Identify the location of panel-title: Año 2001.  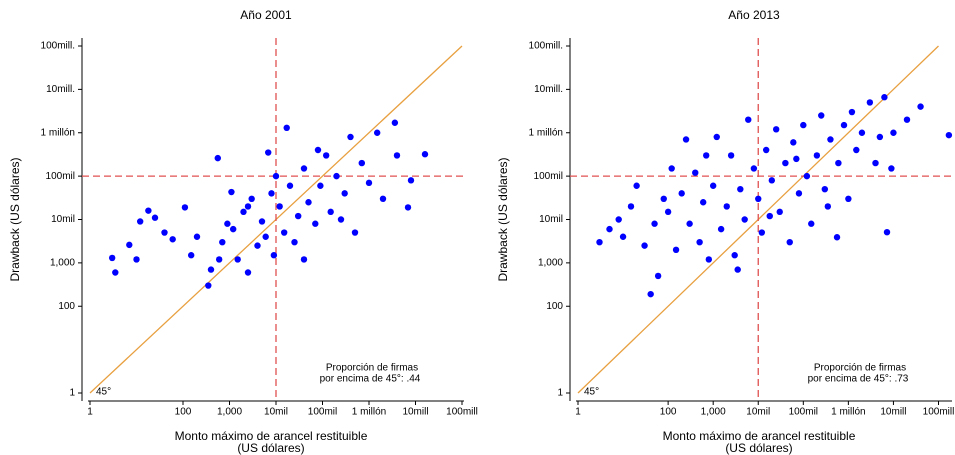
(266, 15).